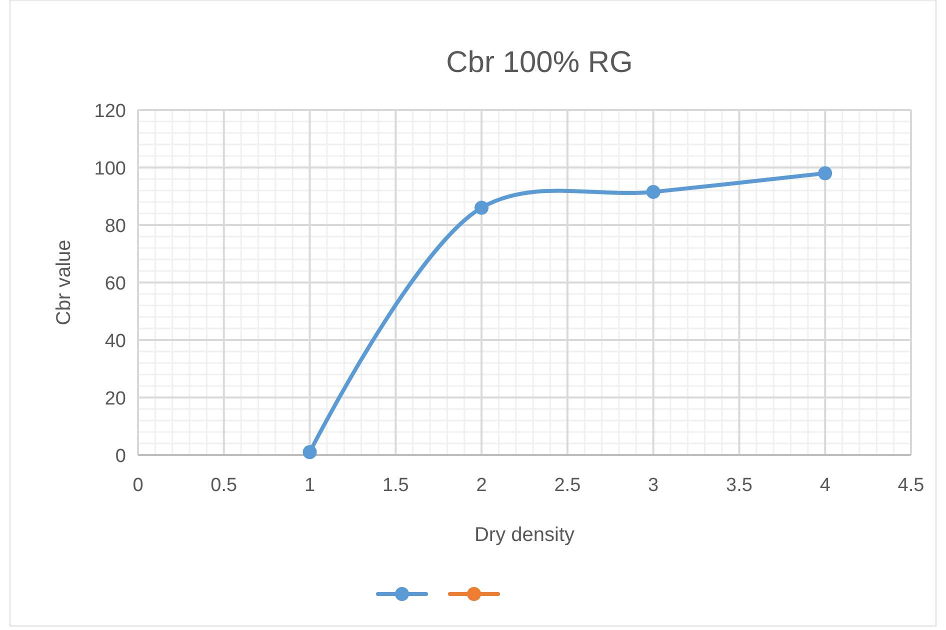 This screenshot has width=946, height=630. I want to click on y-tick-label: 60, so click(115, 284).